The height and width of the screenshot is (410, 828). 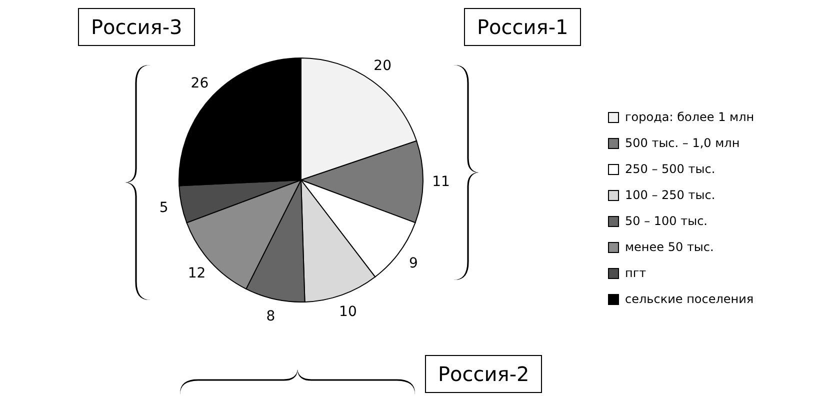 I want to click on legend-label: города: более 1 млн, so click(x=689, y=117).